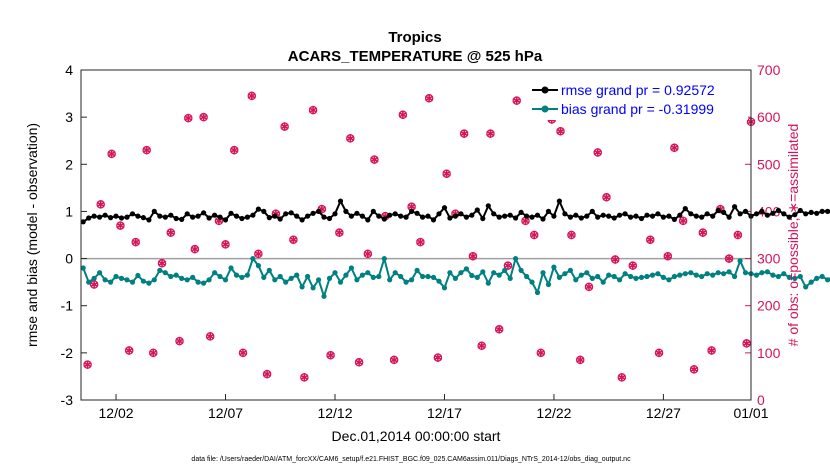 Image resolution: width=830 pixels, height=475 pixels. Describe the element at coordinates (761, 400) in the screenshot. I see `y-right-tick-label: 0` at that location.